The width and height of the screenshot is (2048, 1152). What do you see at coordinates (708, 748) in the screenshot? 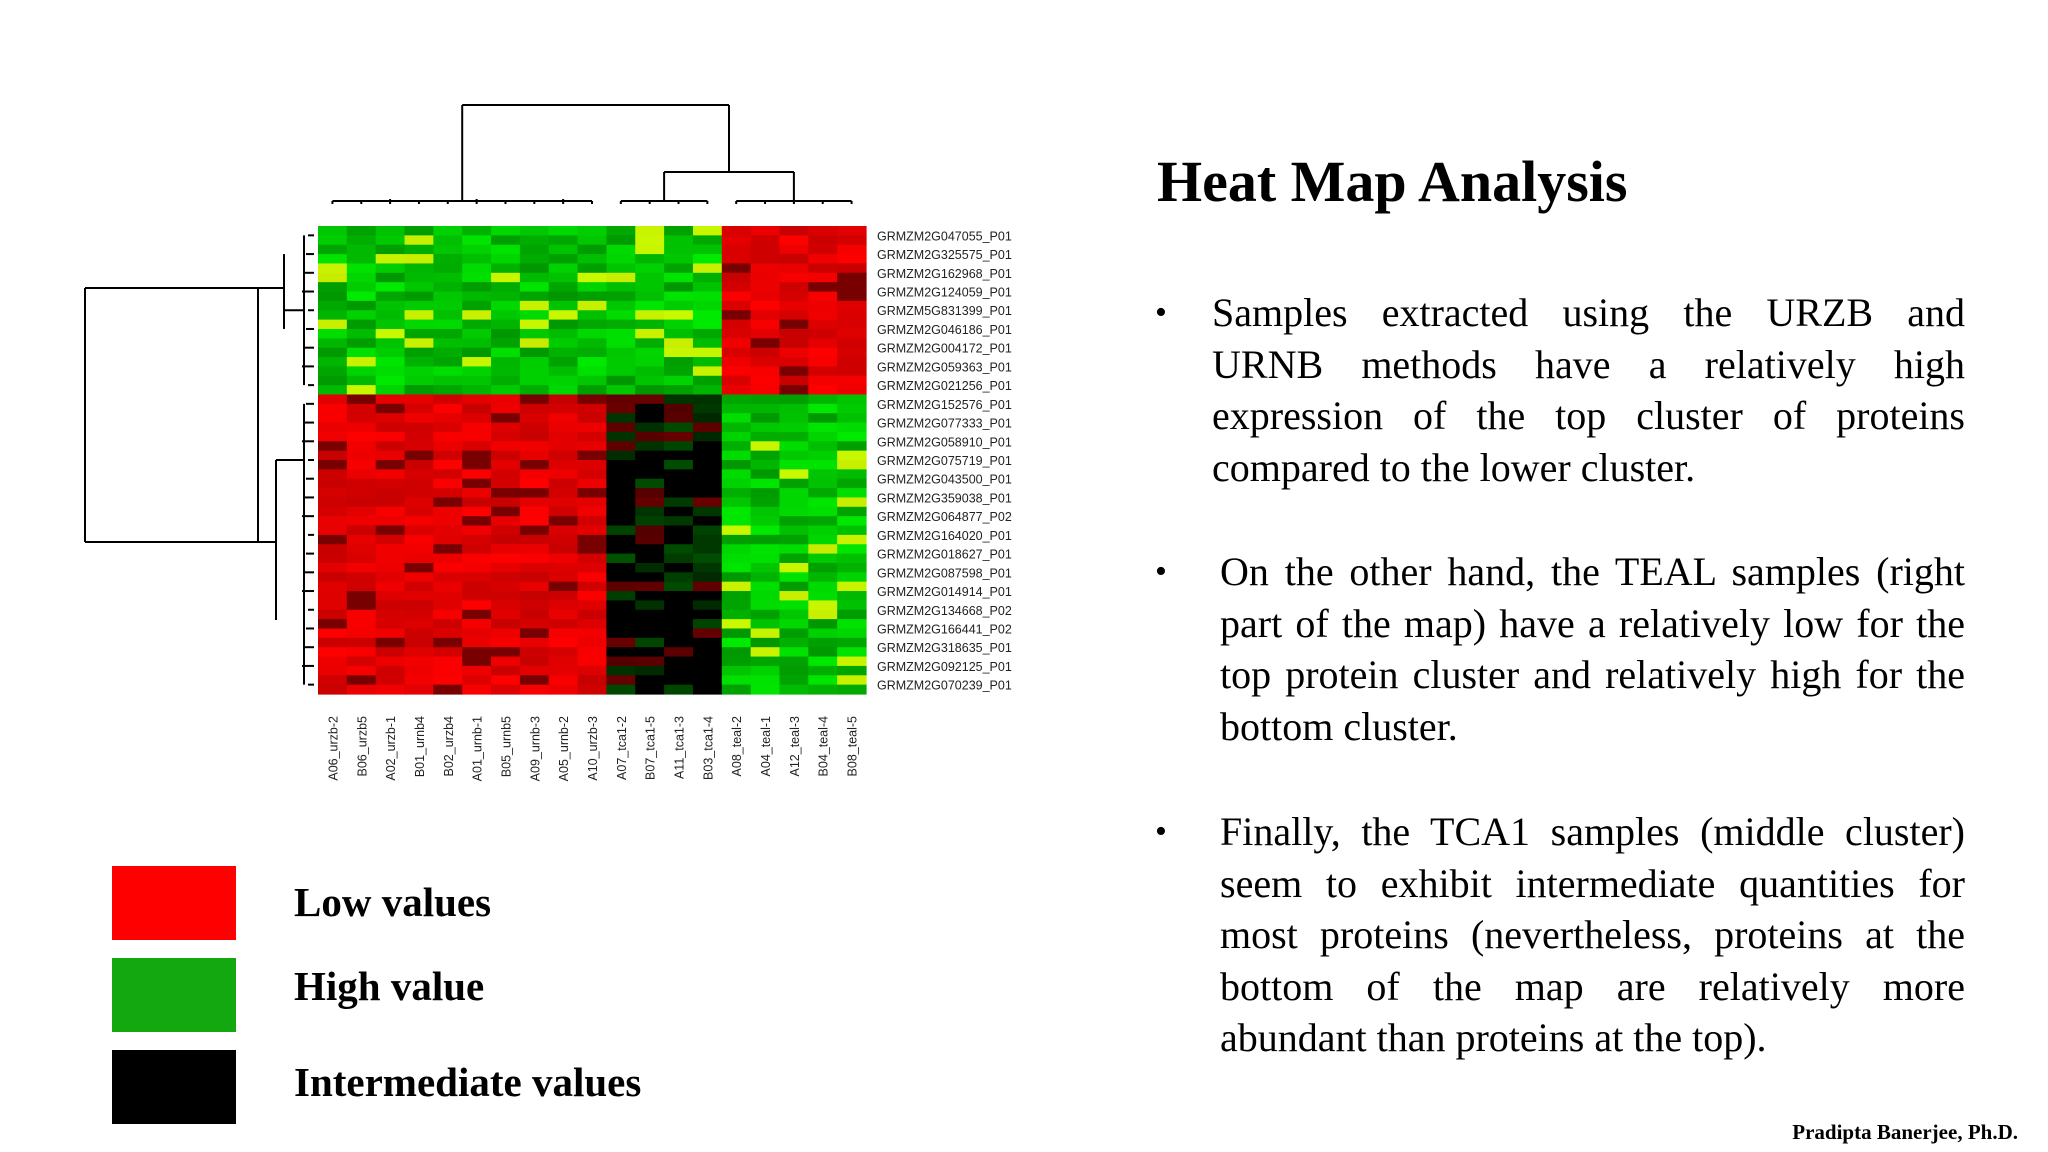
I see `column-label: B03_tca1-4` at bounding box center [708, 748].